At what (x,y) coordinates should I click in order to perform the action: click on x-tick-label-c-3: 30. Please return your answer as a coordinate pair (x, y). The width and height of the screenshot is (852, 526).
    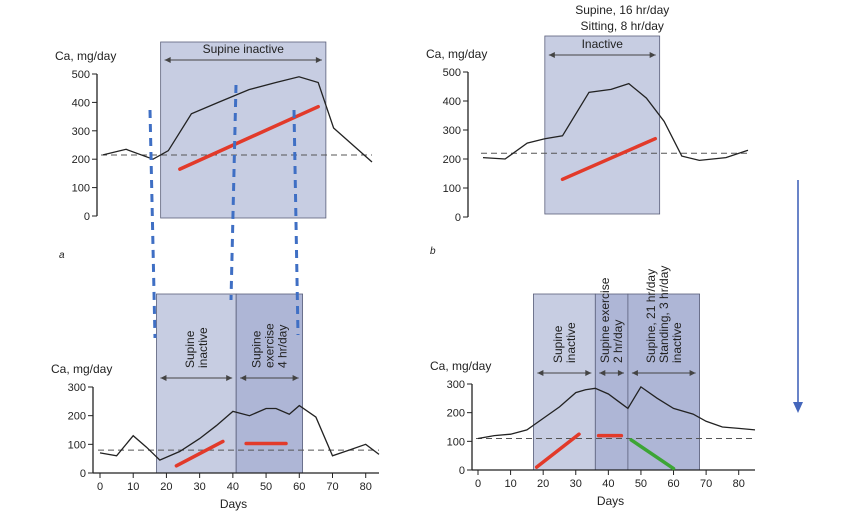
    Looking at the image, I should click on (200, 487).